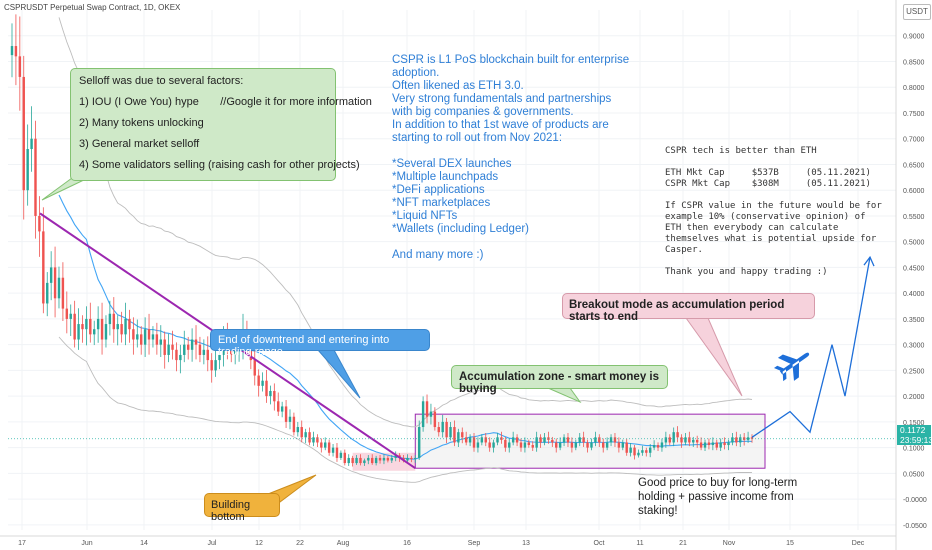 The height and width of the screenshot is (550, 932). Describe the element at coordinates (914, 449) in the screenshot. I see `y-tick-label: 0.1000` at that location.